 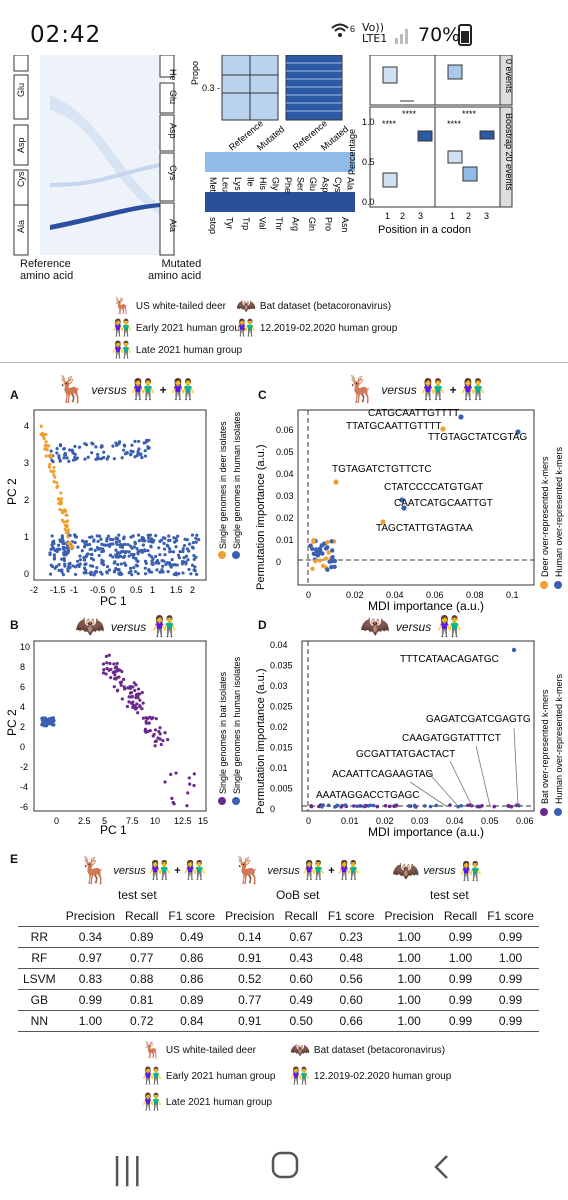 What do you see at coordinates (192, 590) in the screenshot?
I see `x-tick: 2` at bounding box center [192, 590].